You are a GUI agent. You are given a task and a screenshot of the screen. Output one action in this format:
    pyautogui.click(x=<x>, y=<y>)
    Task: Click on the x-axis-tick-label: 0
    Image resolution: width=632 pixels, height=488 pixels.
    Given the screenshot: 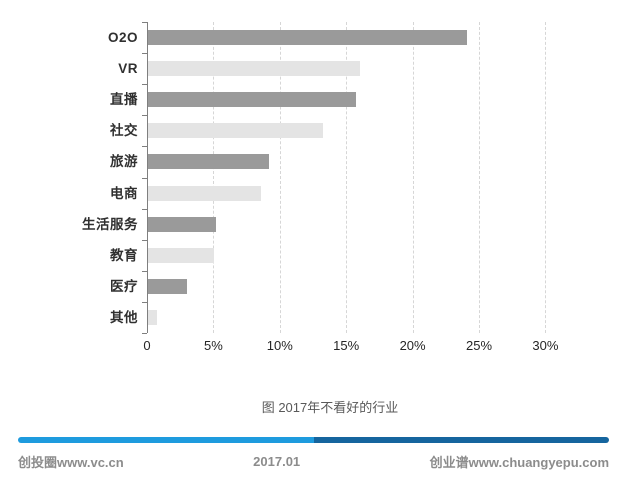 What is the action you would take?
    pyautogui.click(x=147, y=345)
    